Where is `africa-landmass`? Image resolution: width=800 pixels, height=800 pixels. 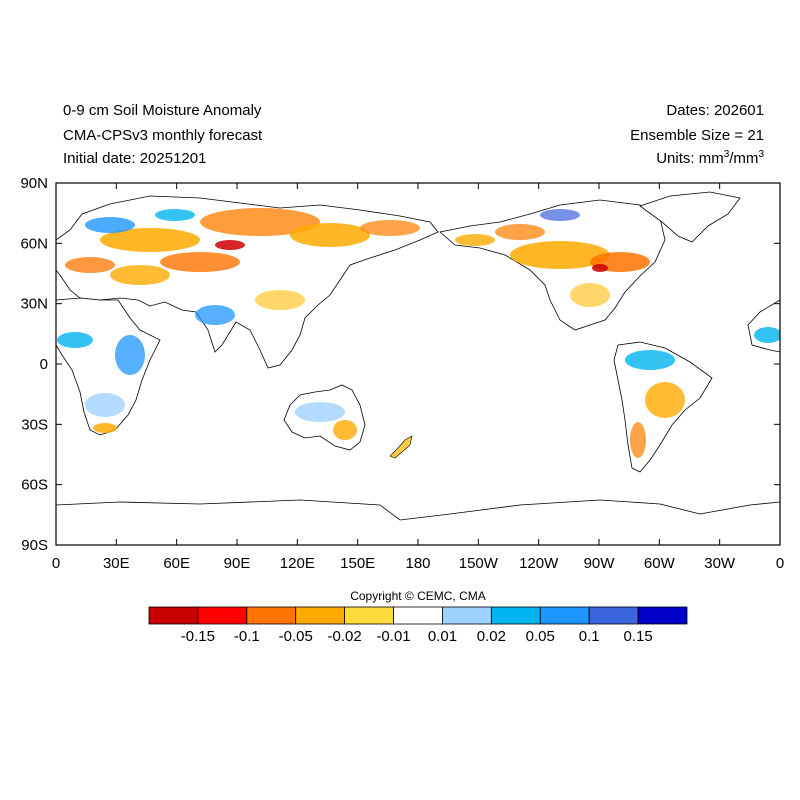
africa-landmass is located at coordinates (108, 366).